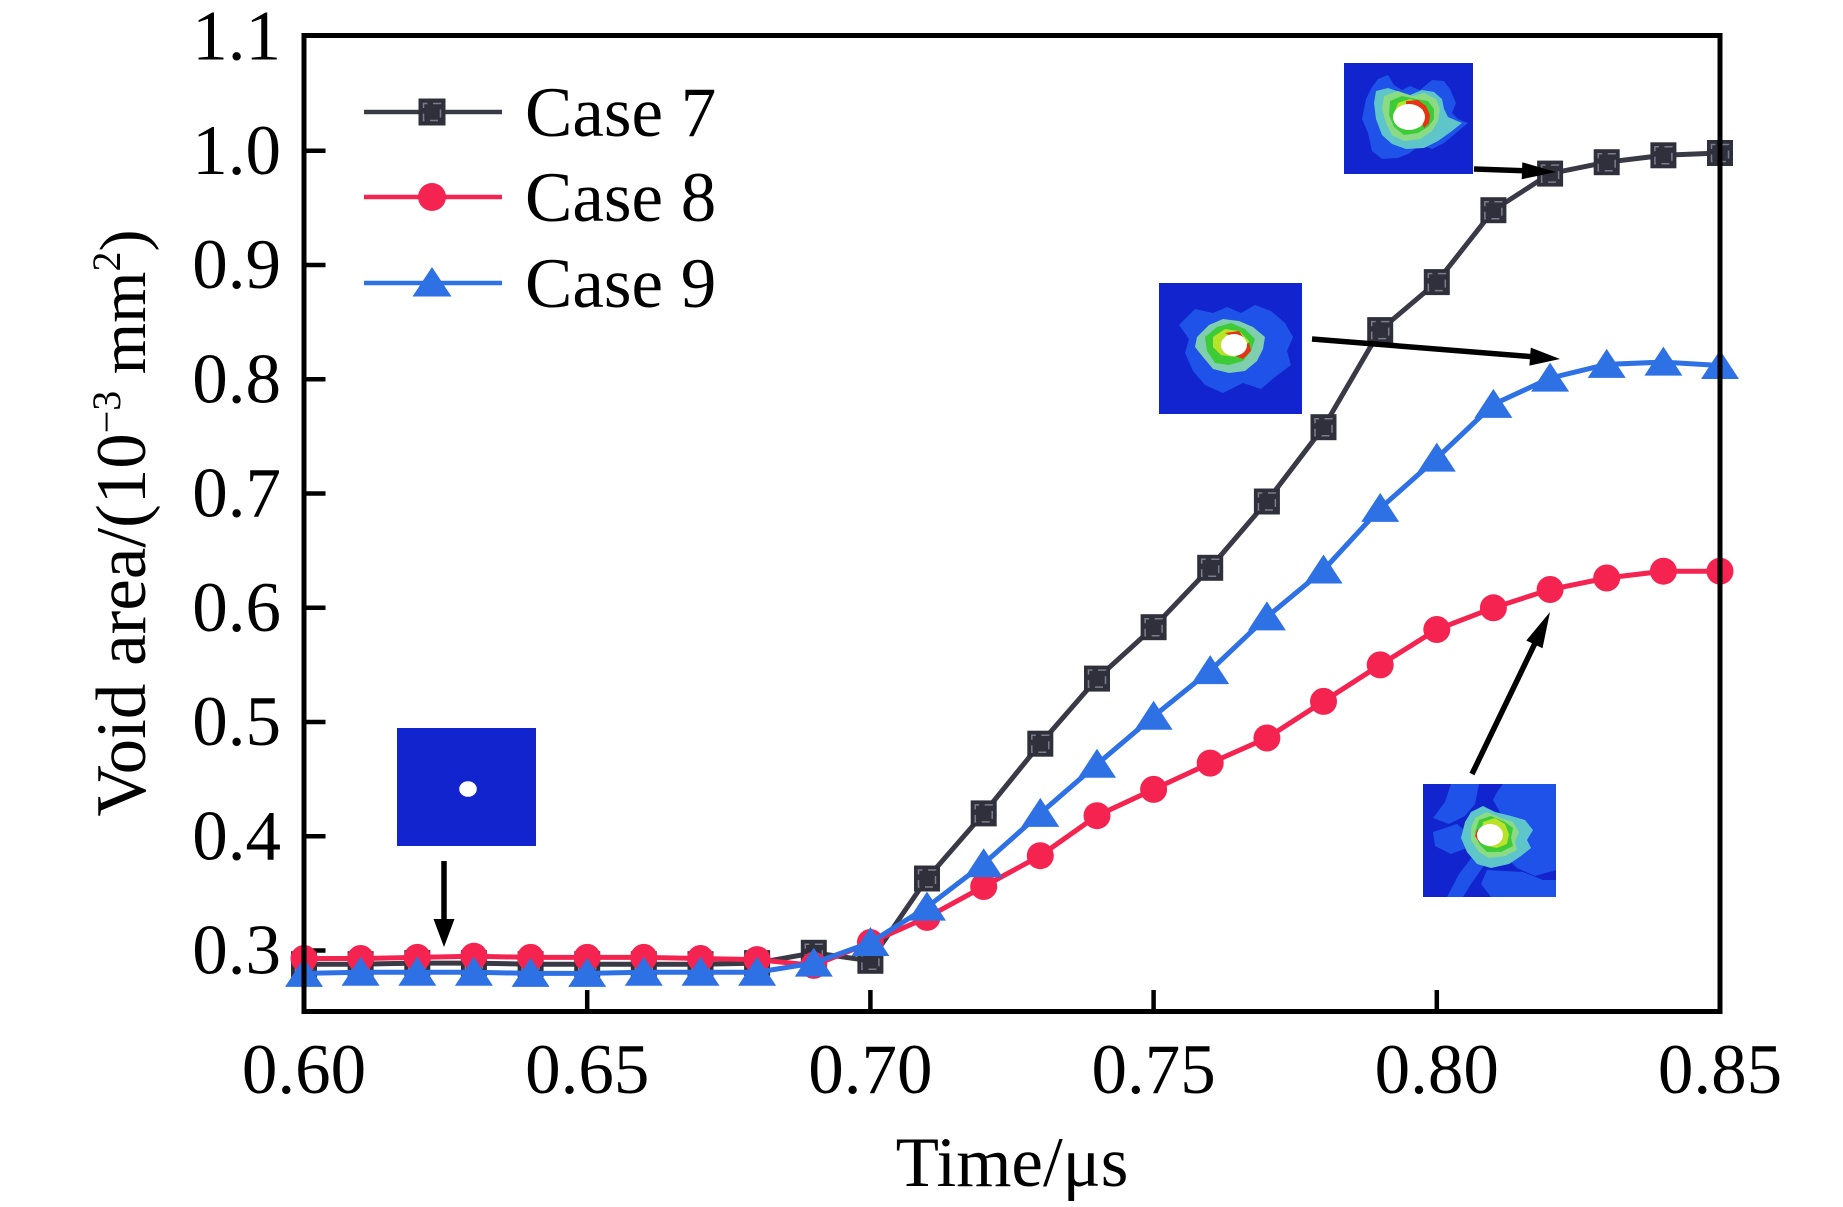 The width and height of the screenshot is (1843, 1207). Describe the element at coordinates (1012, 1163) in the screenshot. I see `svg-text: Time/μs` at that location.